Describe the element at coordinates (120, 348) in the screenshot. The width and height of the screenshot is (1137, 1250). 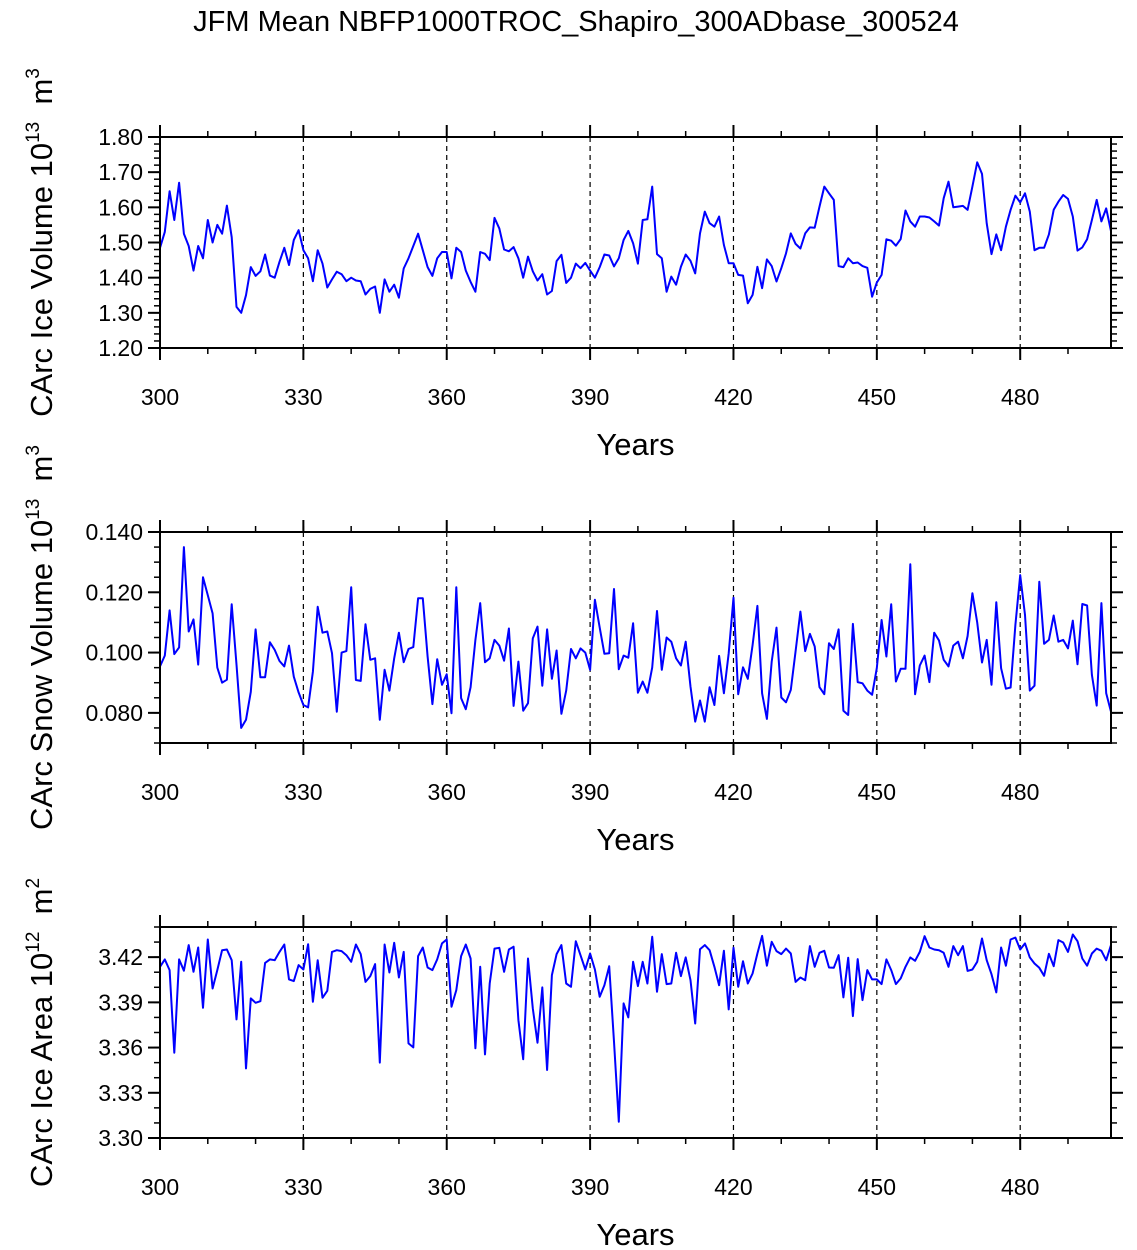
I see `y-tick-label: 1.20` at that location.